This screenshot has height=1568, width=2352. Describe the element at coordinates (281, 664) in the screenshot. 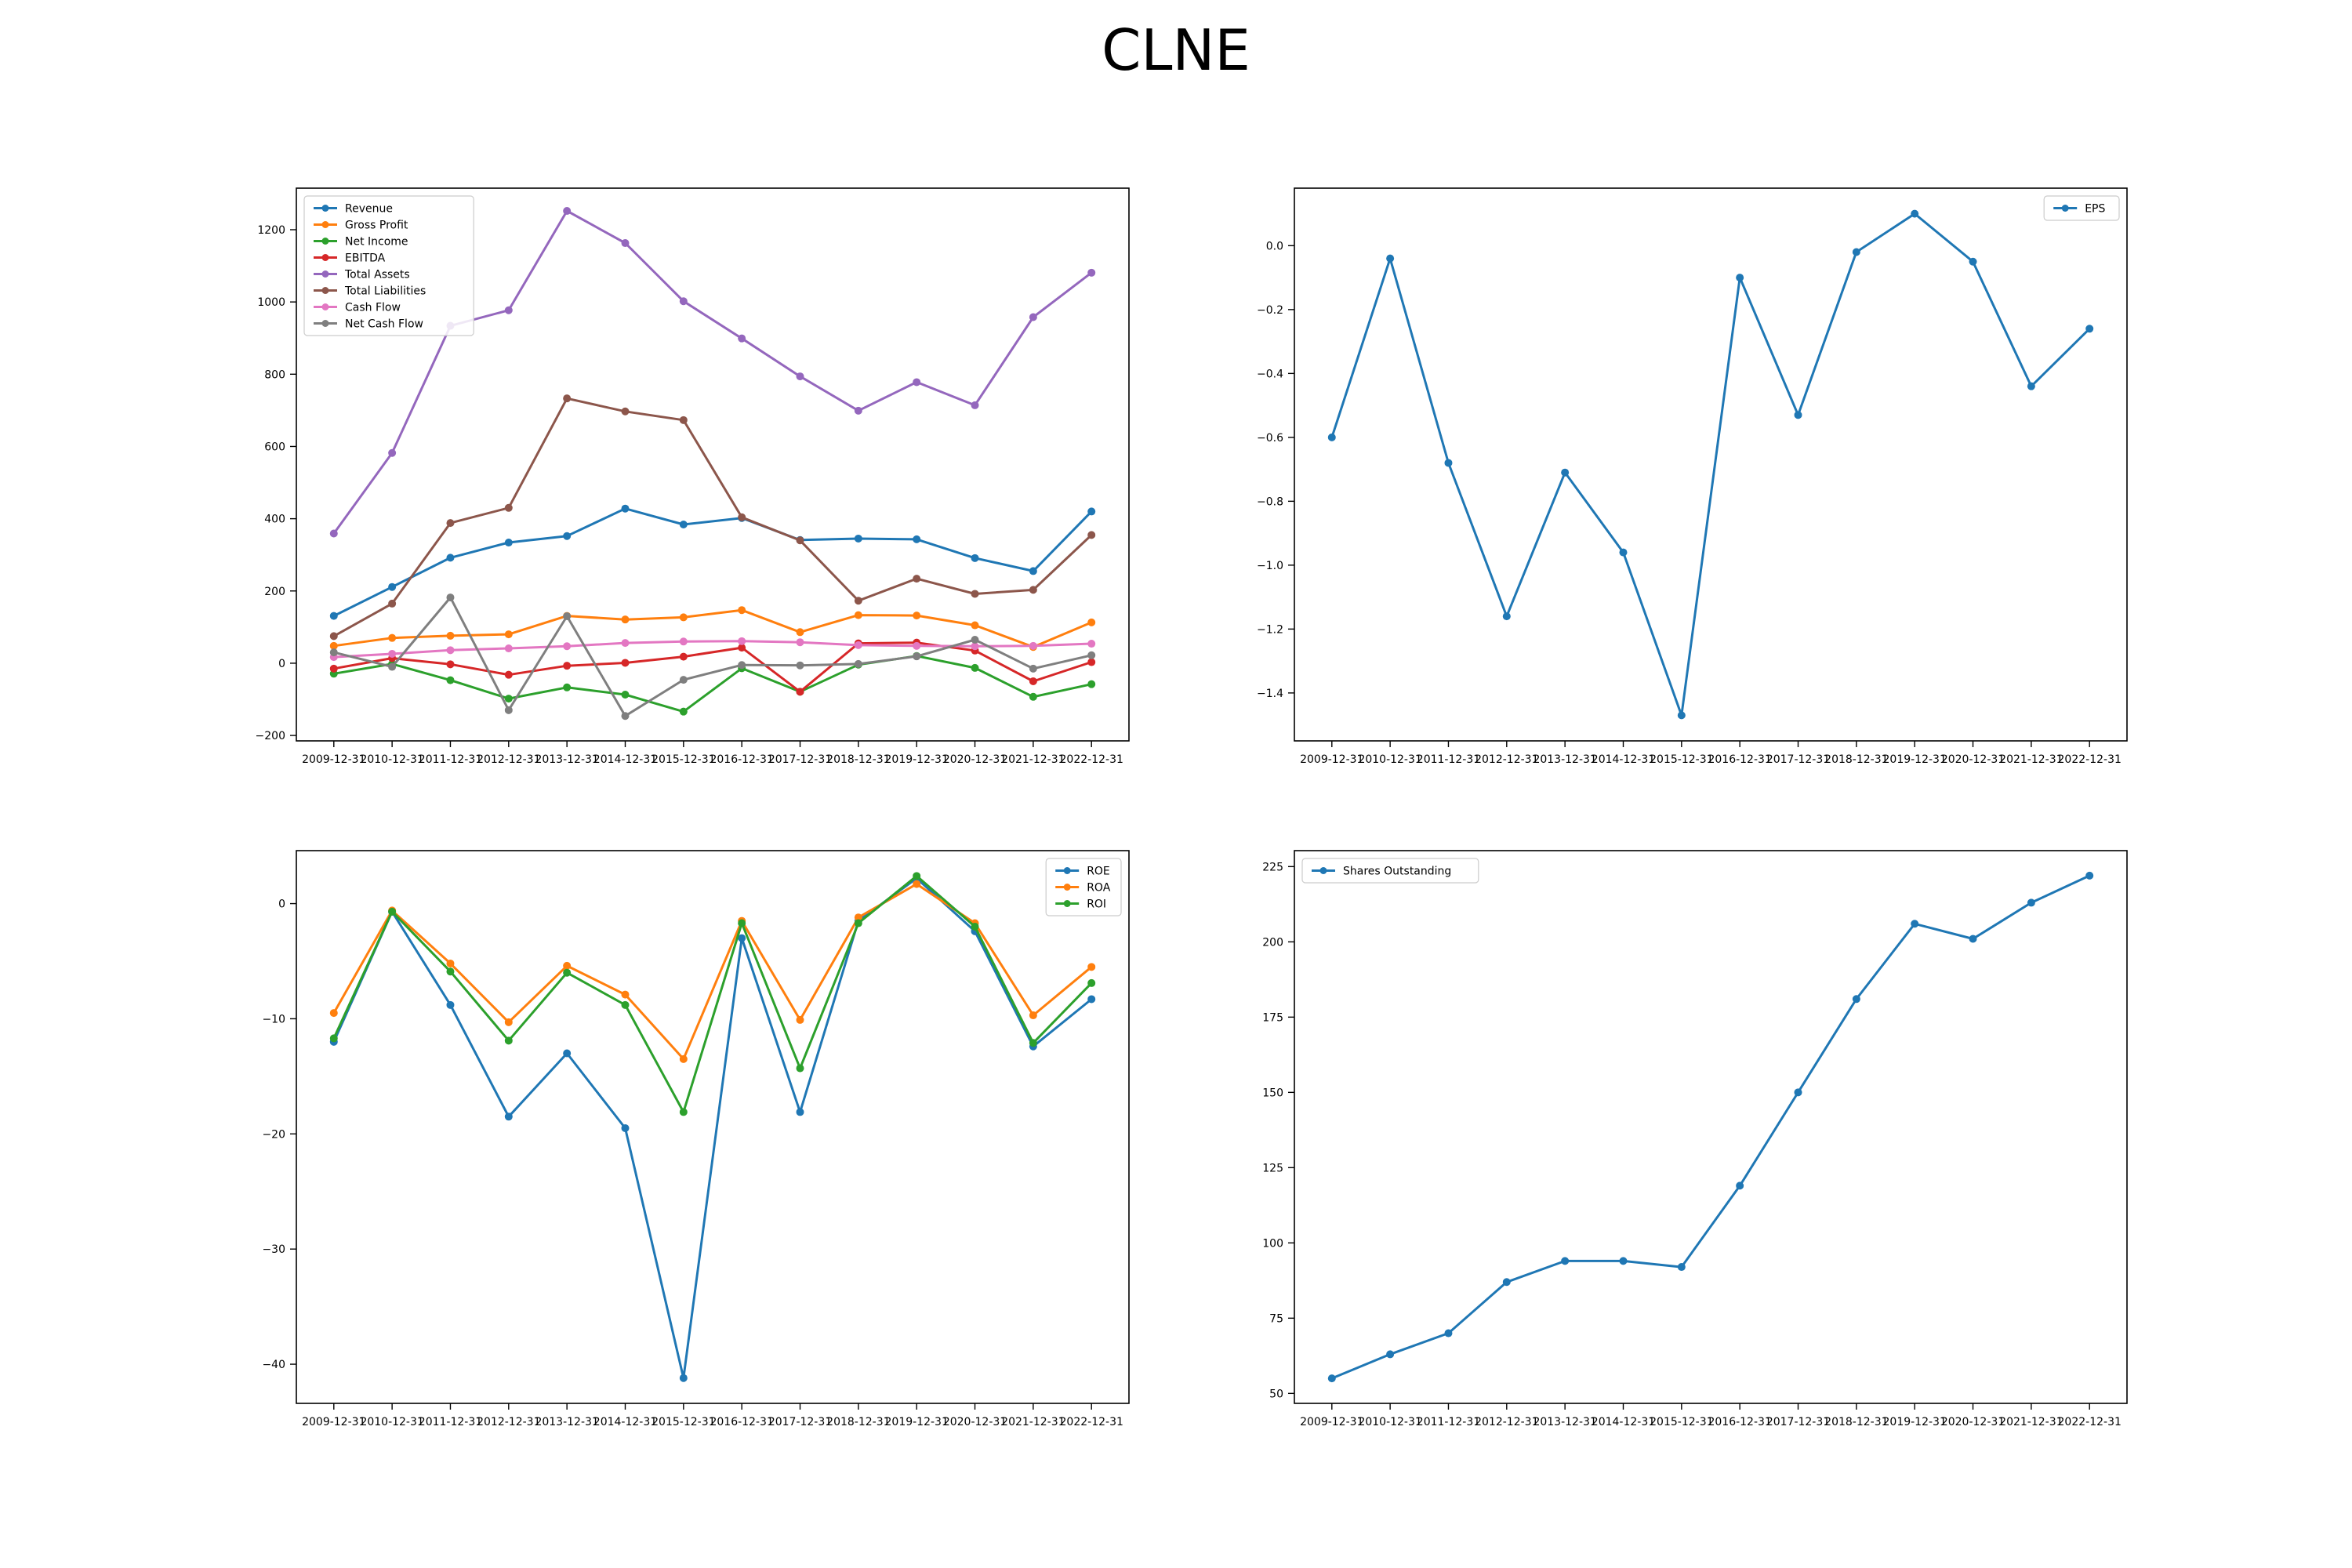

I see `y-tick-label: 0` at that location.